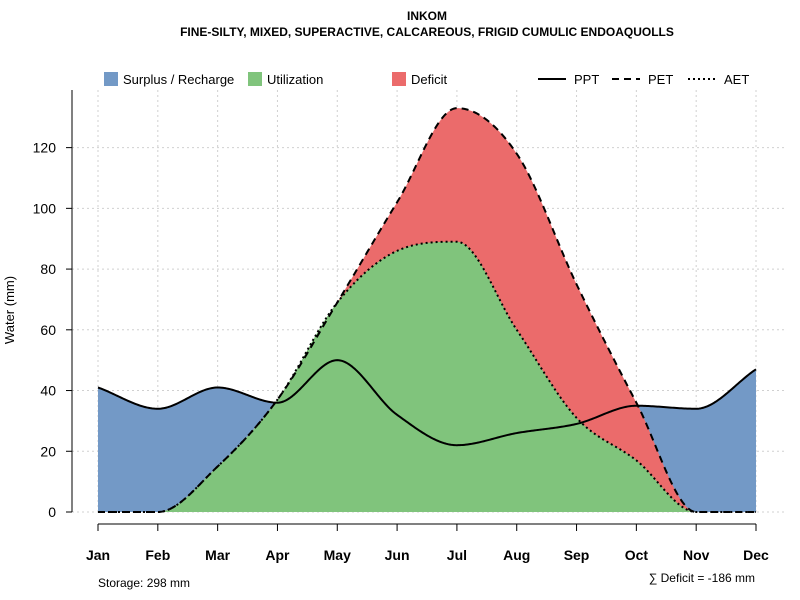  Describe the element at coordinates (45, 208) in the screenshot. I see `y-tick-label: 100` at that location.